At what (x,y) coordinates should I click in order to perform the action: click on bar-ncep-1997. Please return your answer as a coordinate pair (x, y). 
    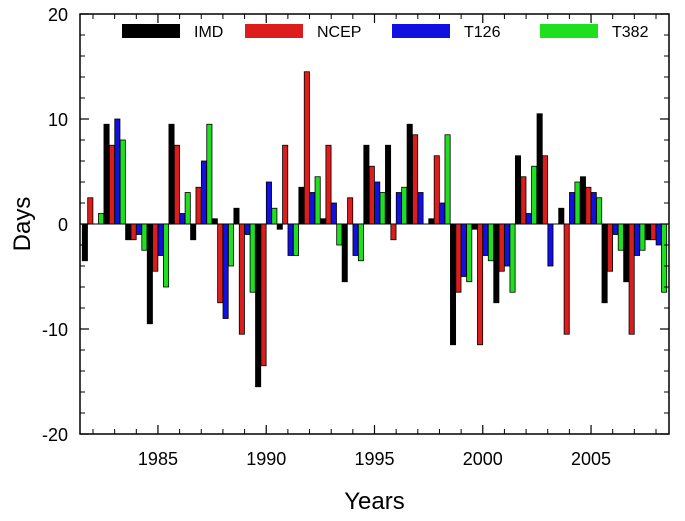
    Looking at the image, I should click on (415, 179).